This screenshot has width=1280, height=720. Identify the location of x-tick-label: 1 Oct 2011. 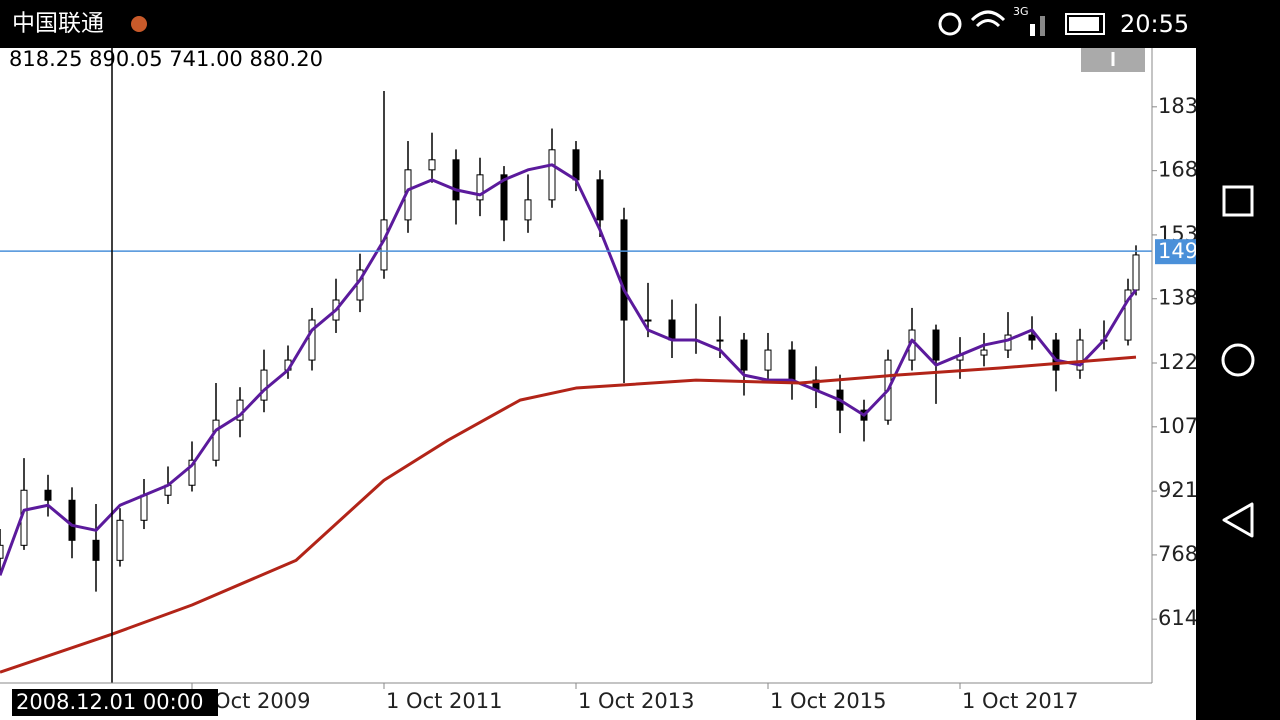
(444, 701).